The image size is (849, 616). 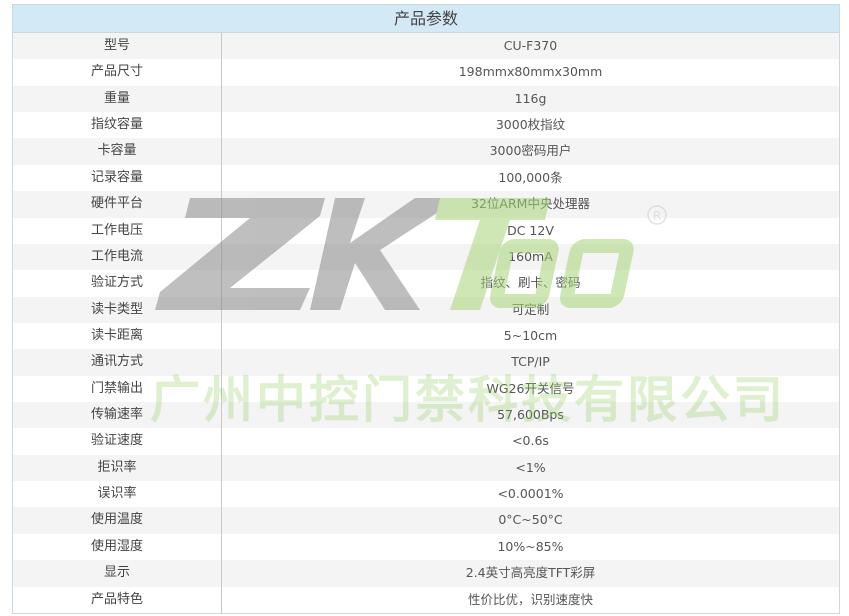 What do you see at coordinates (530, 230) in the screenshot?
I see `spec-value: DC 12V` at bounding box center [530, 230].